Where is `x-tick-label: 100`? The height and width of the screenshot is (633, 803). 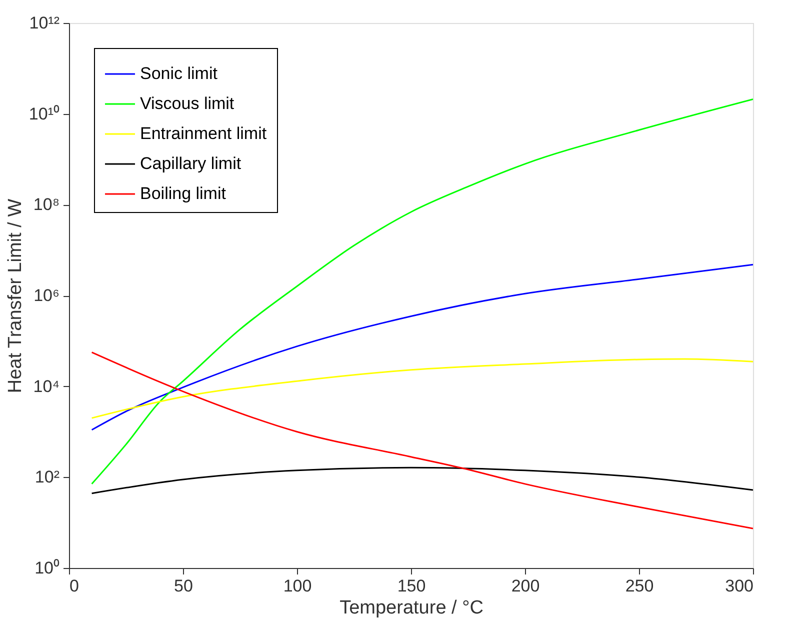
x-tick-label: 100 is located at coordinates (297, 586).